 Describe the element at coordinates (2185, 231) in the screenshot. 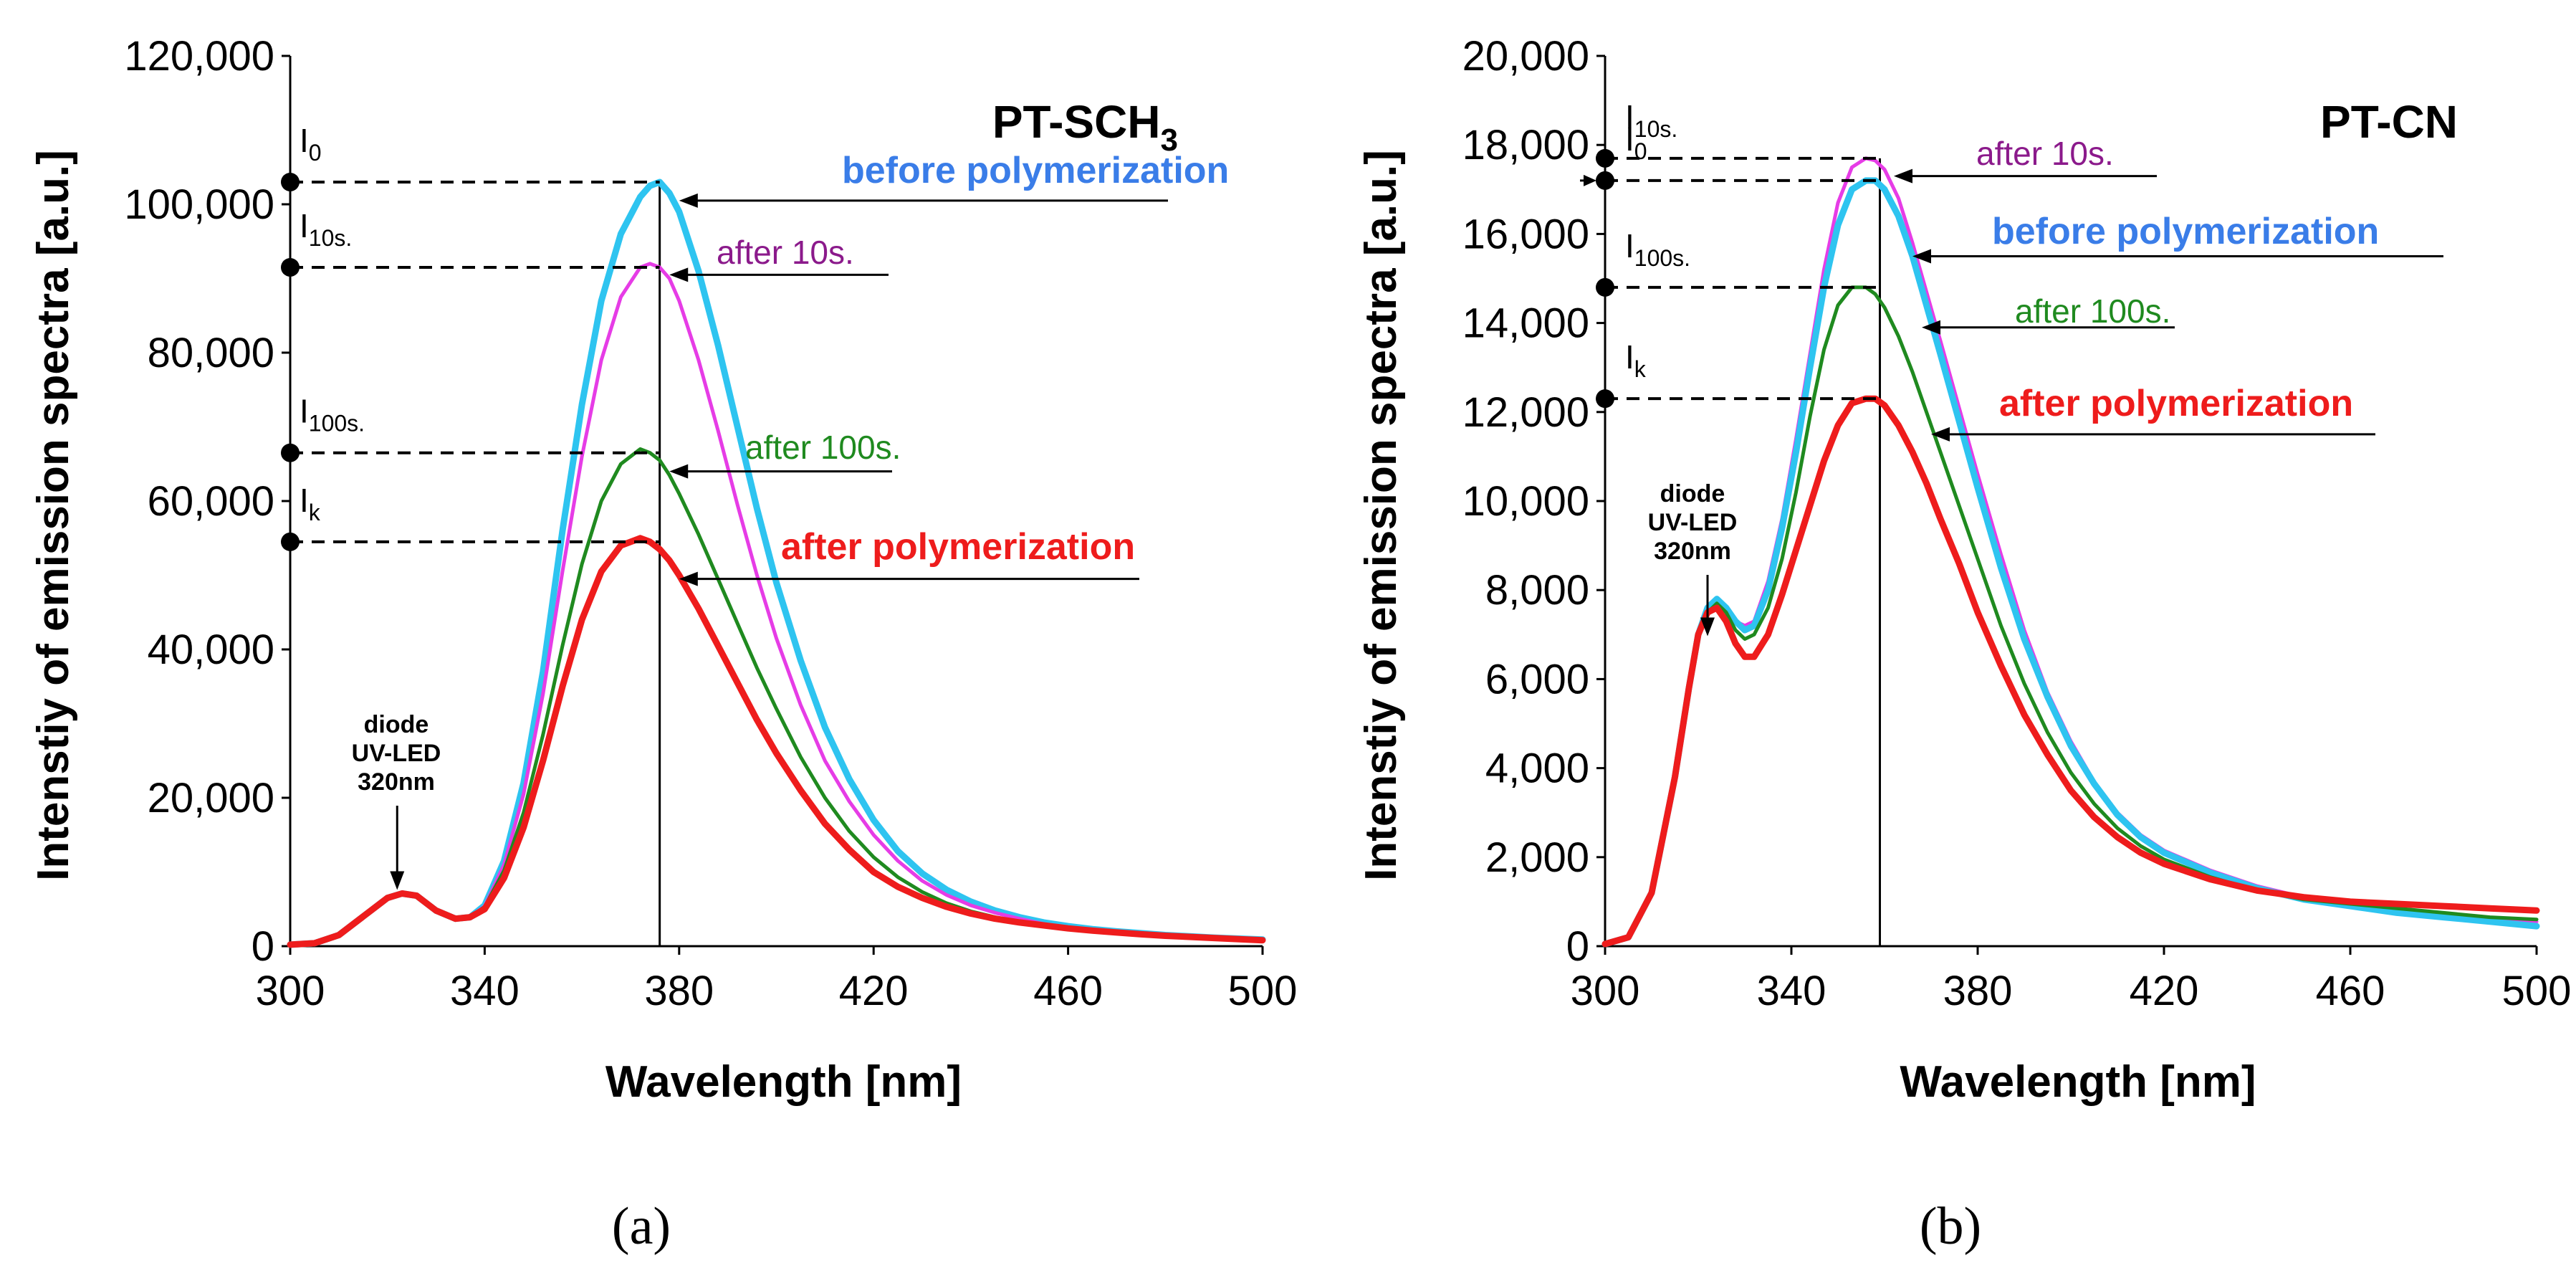

I see `series-label-before-polymerization: before polymerization` at that location.